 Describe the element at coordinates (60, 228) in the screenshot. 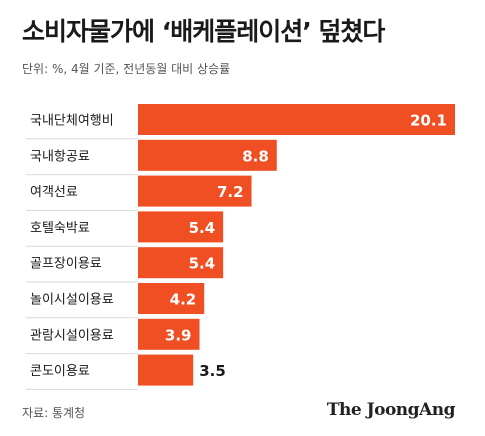

I see `category-label: 호텔숙박료` at that location.